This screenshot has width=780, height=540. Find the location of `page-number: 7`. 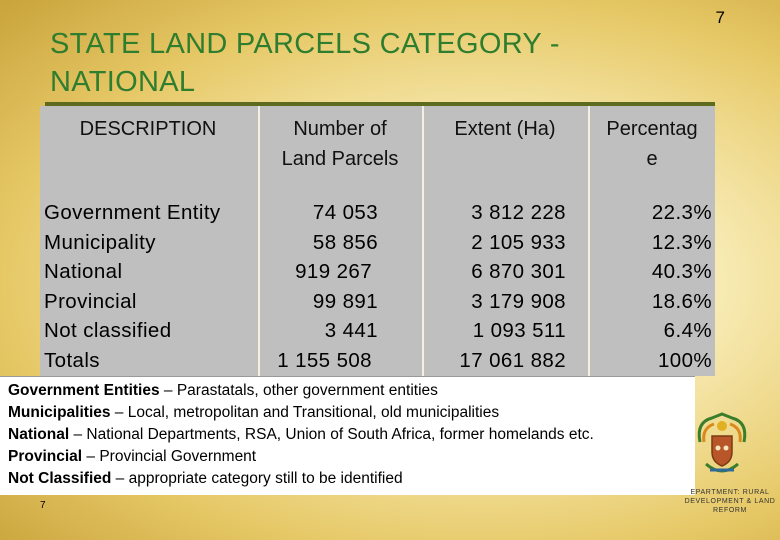

page-number: 7 is located at coordinates (720, 17).